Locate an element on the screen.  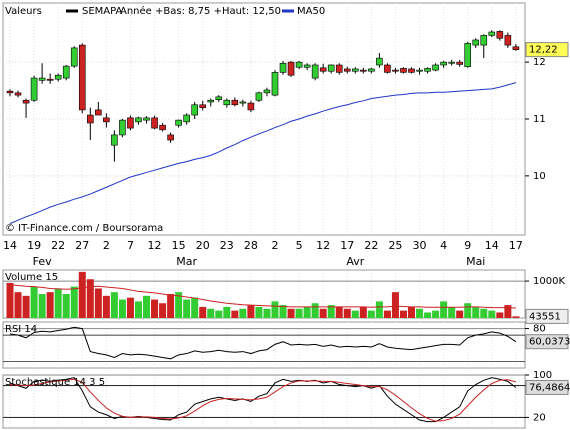
x-tick-label: 19 is located at coordinates (34, 245).